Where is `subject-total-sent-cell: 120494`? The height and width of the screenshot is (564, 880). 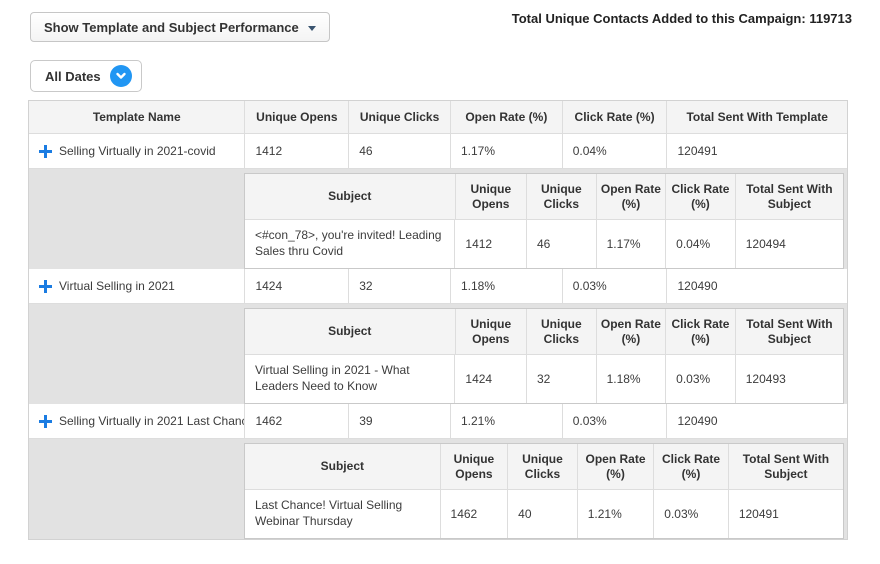 subject-total-sent-cell: 120494 is located at coordinates (765, 244).